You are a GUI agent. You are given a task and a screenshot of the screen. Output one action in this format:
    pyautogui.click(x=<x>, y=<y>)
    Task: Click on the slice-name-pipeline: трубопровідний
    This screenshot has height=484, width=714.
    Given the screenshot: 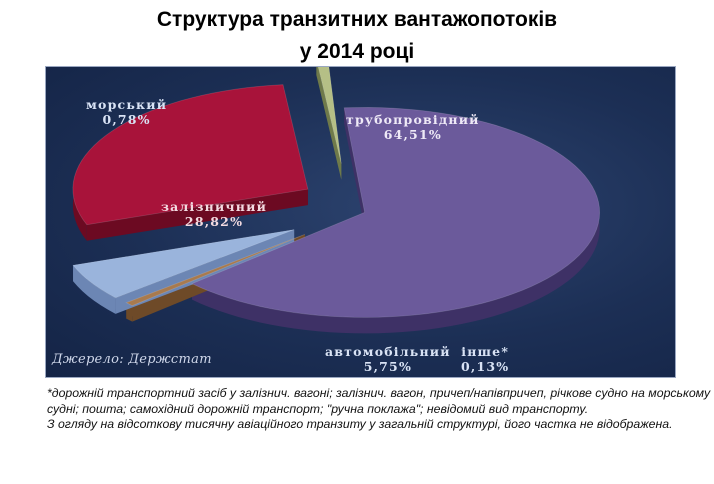 What is the action you would take?
    pyautogui.click(x=413, y=119)
    